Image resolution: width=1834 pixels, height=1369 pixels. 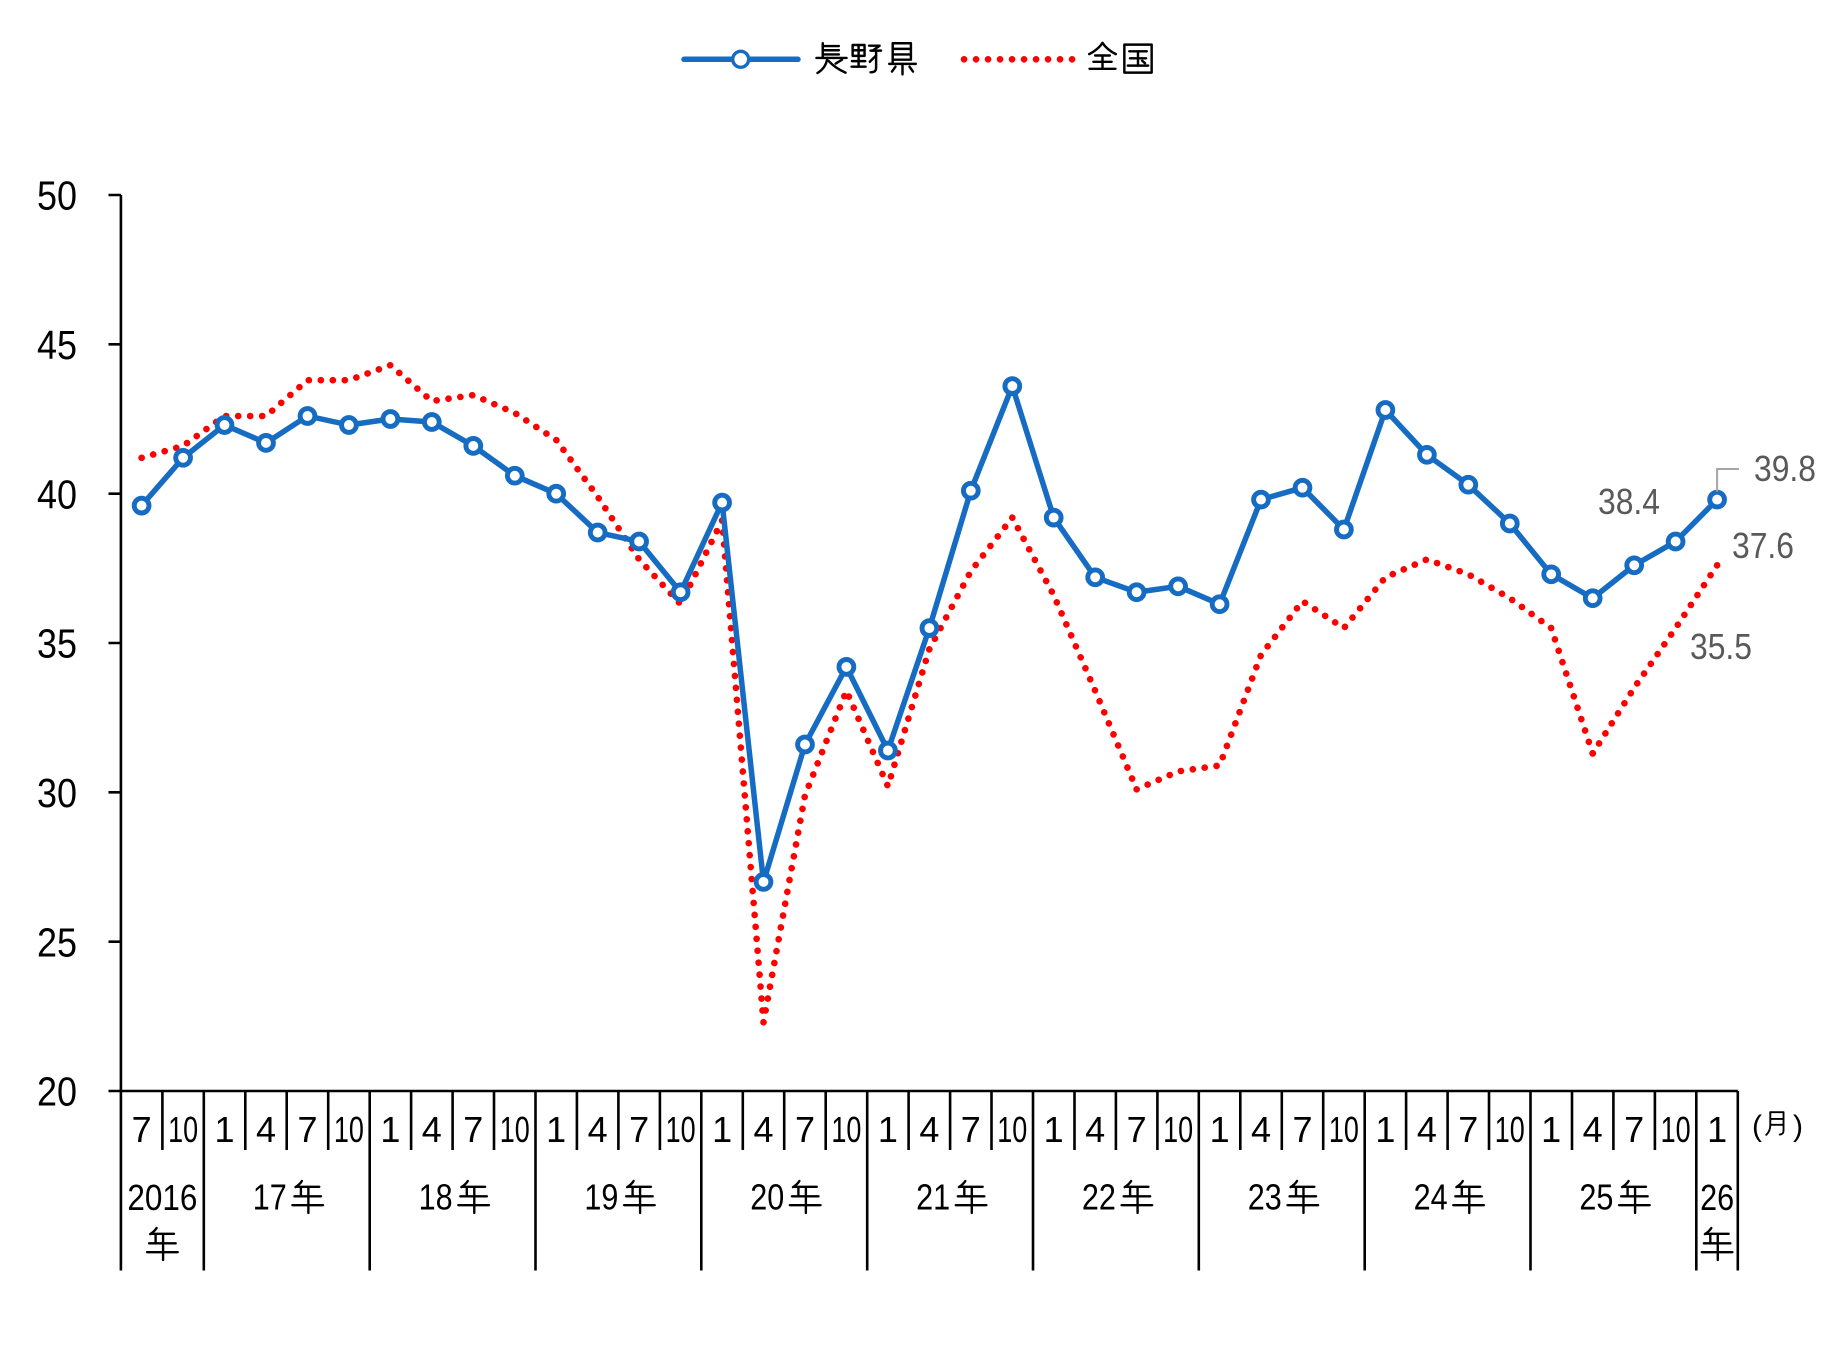 What do you see at coordinates (270, 1197) in the screenshot?
I see `svg-text: 17` at bounding box center [270, 1197].